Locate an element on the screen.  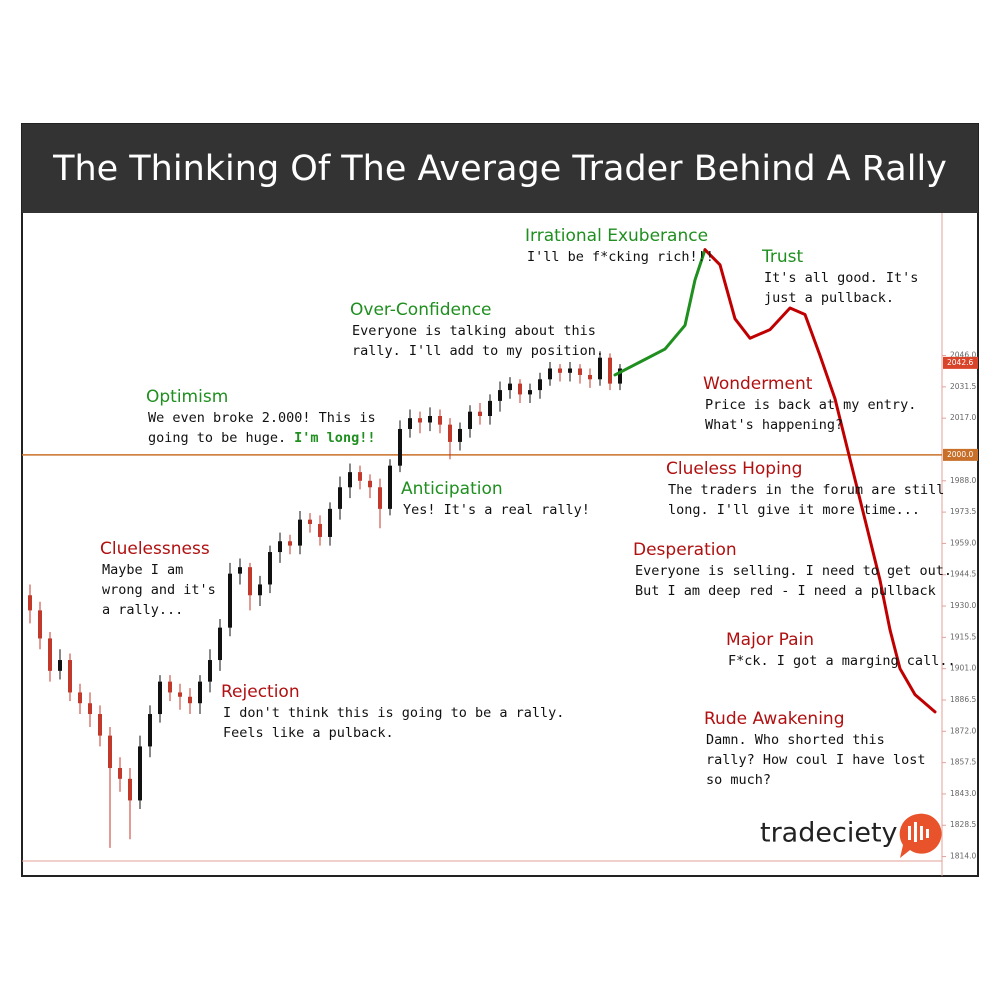
y-tick-label: 2017.0 is located at coordinates (963, 417).